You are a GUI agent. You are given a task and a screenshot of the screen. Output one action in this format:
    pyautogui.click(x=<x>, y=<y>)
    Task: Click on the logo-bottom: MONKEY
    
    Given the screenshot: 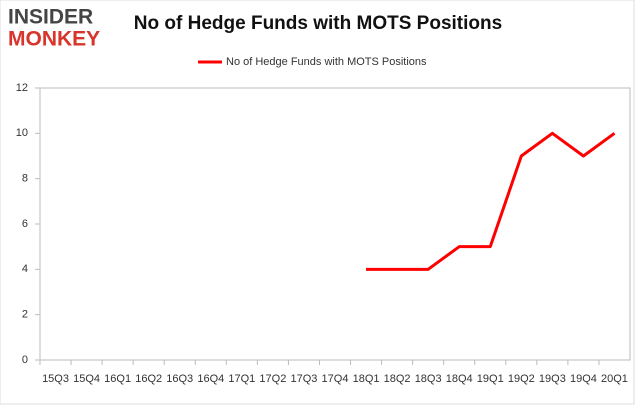 What is the action you would take?
    pyautogui.click(x=54, y=39)
    